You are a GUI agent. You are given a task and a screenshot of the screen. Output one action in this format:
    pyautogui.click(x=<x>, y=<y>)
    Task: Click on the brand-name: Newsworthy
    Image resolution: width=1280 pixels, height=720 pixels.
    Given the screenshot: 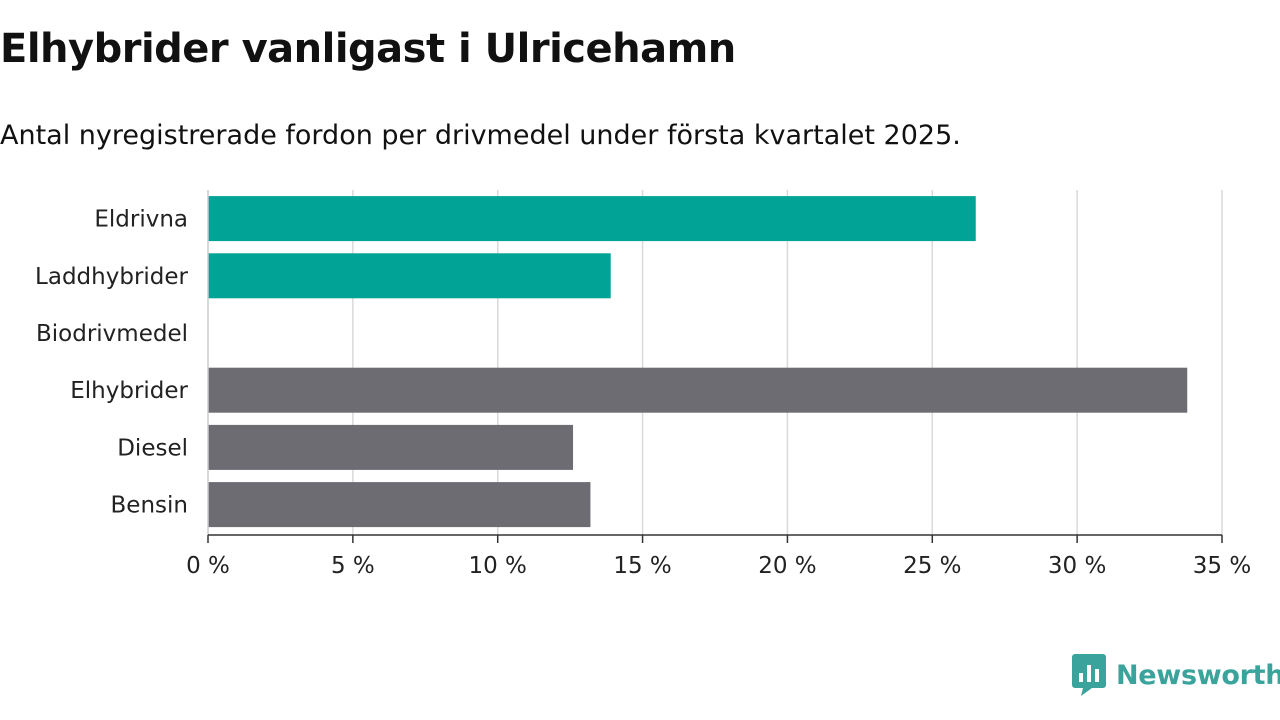 What is the action you would take?
    pyautogui.click(x=1198, y=675)
    